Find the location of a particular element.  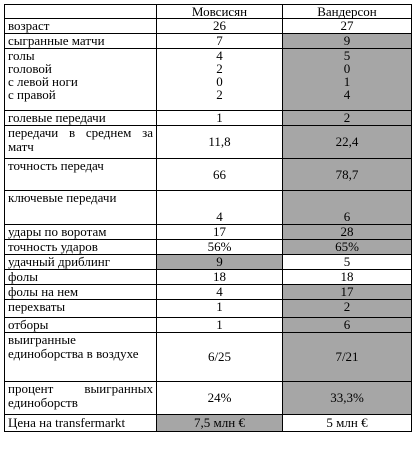

row-label: процент выигранных единоборств is located at coordinates (80, 398).